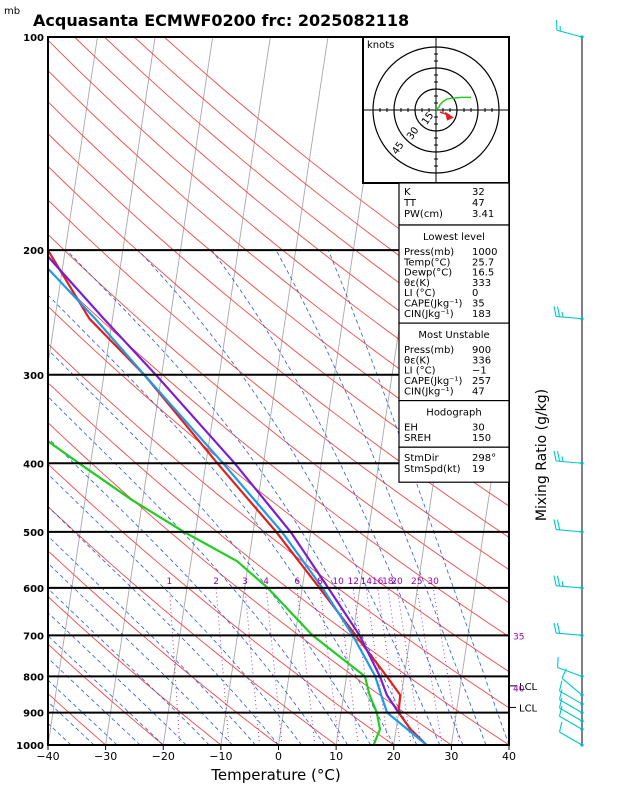 The image size is (618, 800). What do you see at coordinates (478, 203) in the screenshot?
I see `index-value: 47` at bounding box center [478, 203].